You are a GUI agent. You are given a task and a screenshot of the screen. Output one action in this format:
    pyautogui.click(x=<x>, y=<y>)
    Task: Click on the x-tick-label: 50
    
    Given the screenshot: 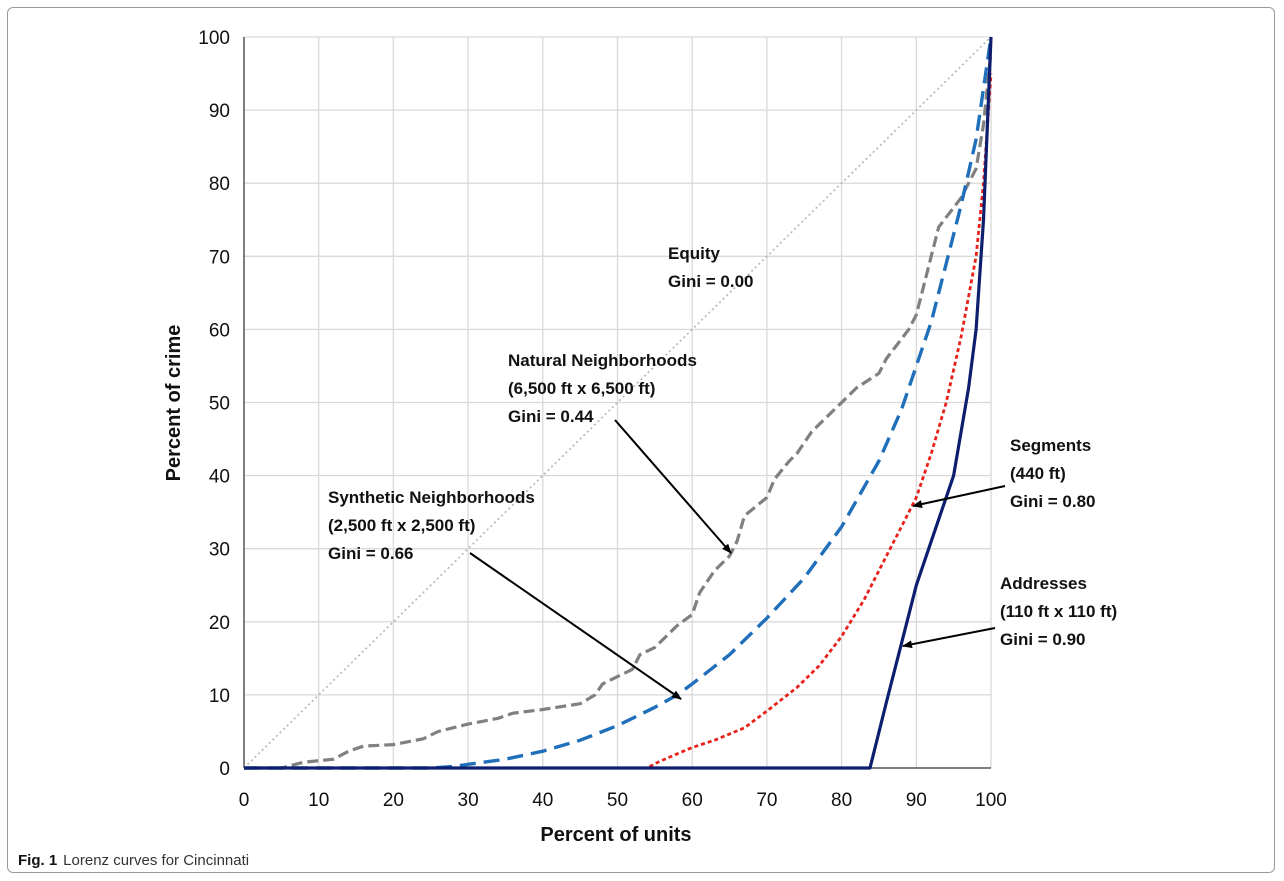 What is the action you would take?
    pyautogui.click(x=617, y=800)
    